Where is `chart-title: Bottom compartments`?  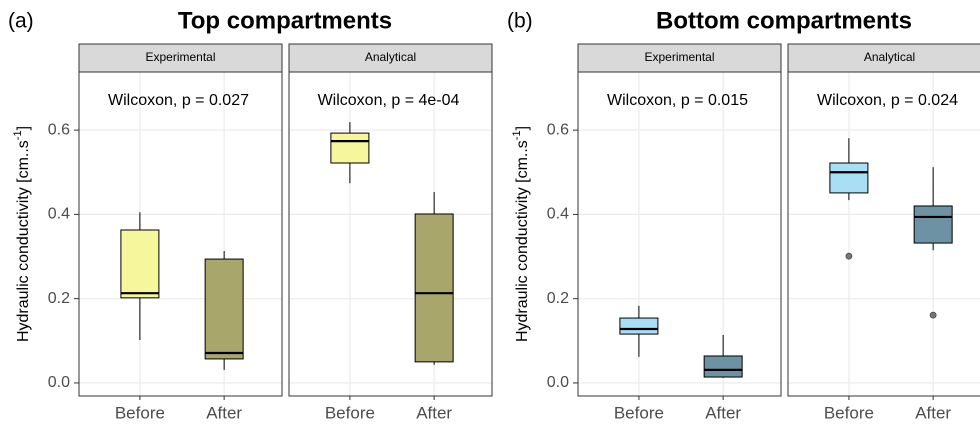 chart-title: Bottom compartments is located at coordinates (784, 20).